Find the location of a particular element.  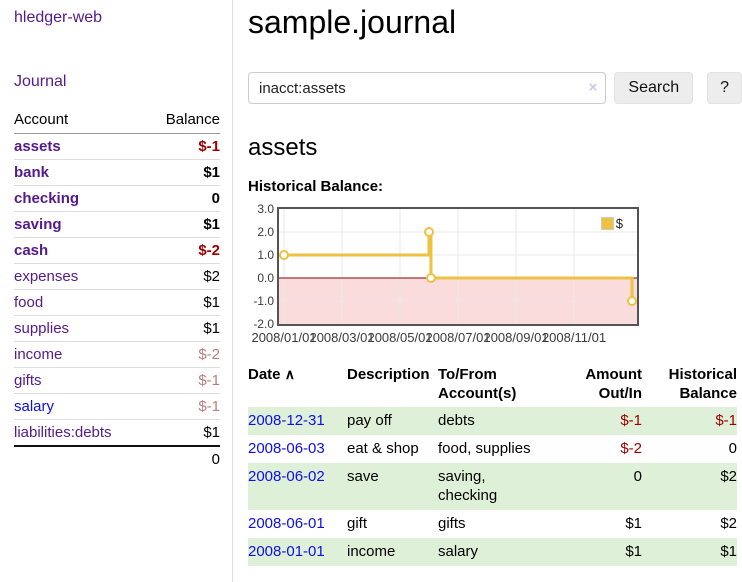

plot-area: $ is located at coordinates (458, 266).